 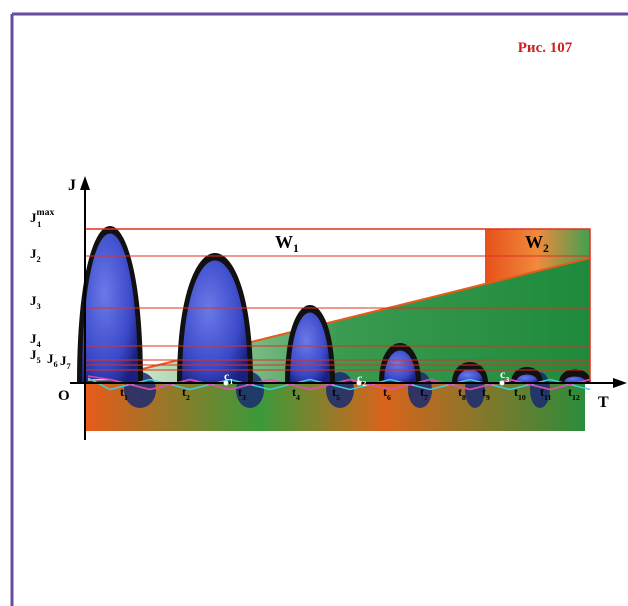 I want to click on level-label: J7, so click(x=66, y=362).